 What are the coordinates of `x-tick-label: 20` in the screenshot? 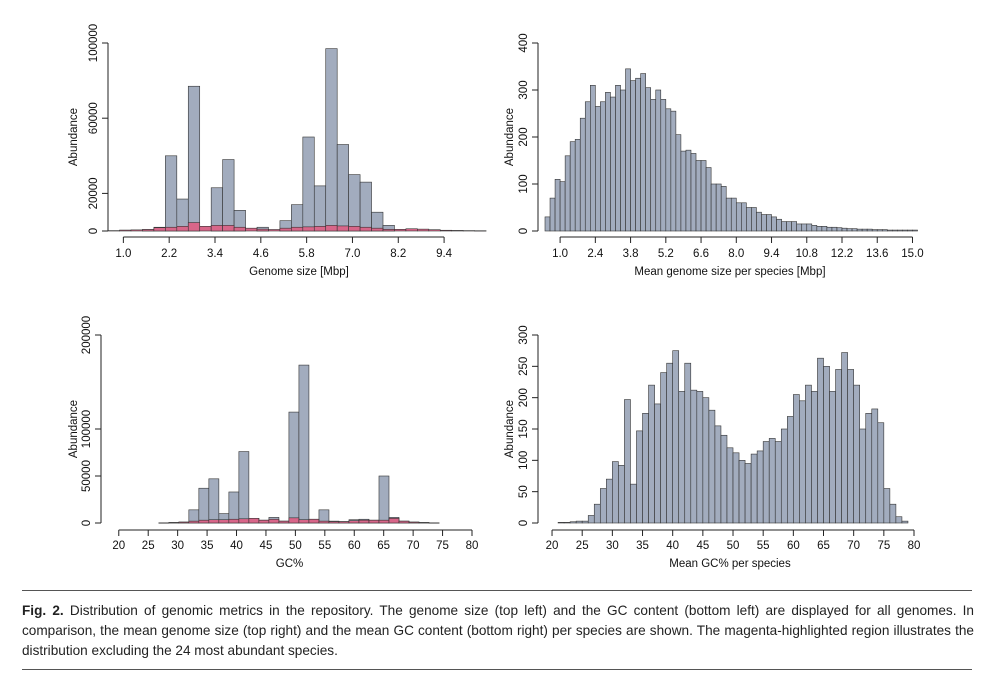 It's located at (552, 546).